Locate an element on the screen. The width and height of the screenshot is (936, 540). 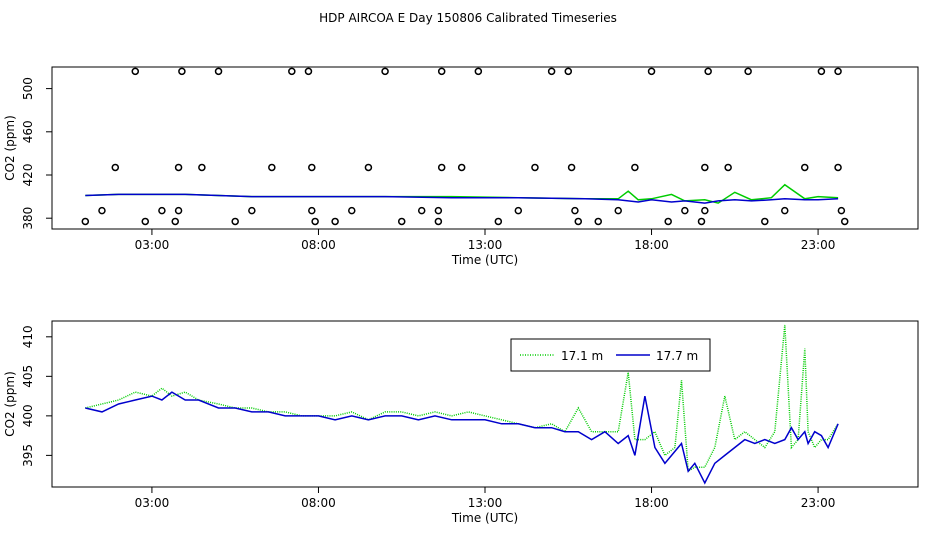
legend-label-17-7: 17.7 m is located at coordinates (677, 356).